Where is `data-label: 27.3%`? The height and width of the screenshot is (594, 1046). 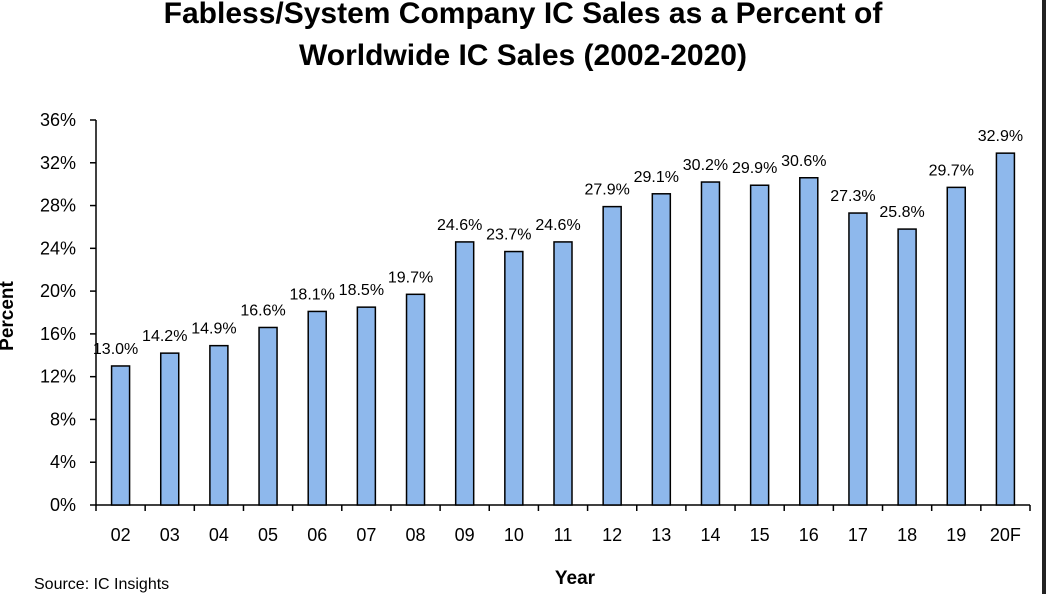 data-label: 27.3% is located at coordinates (852, 196).